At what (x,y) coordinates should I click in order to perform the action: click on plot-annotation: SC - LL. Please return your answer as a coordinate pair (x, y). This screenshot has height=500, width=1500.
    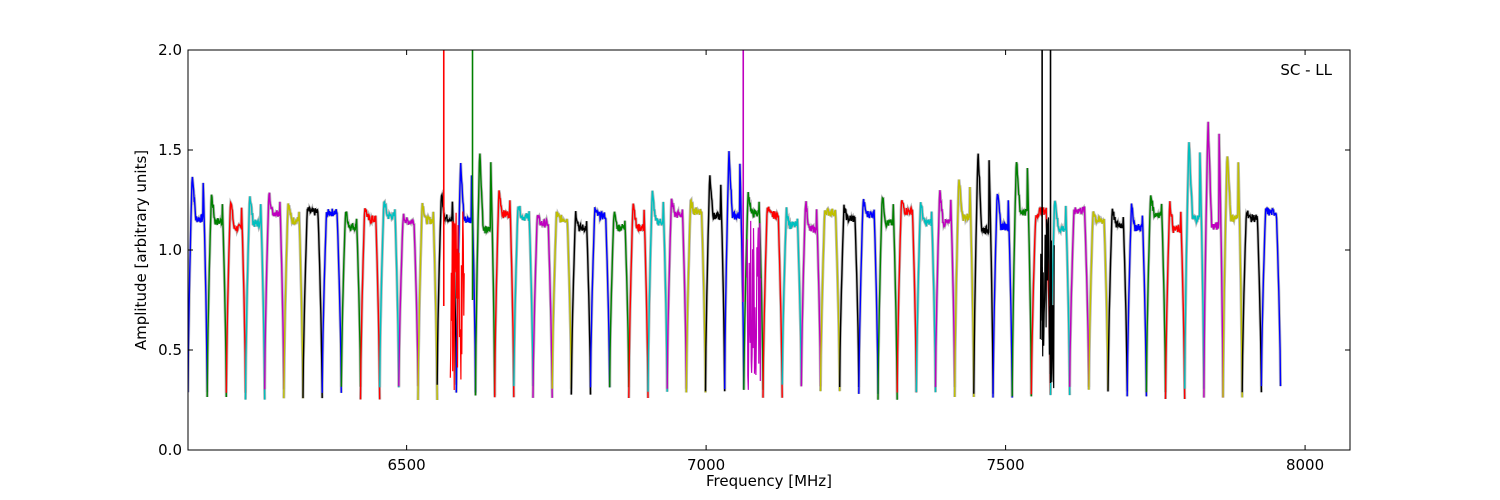
    Looking at the image, I should click on (1306, 70).